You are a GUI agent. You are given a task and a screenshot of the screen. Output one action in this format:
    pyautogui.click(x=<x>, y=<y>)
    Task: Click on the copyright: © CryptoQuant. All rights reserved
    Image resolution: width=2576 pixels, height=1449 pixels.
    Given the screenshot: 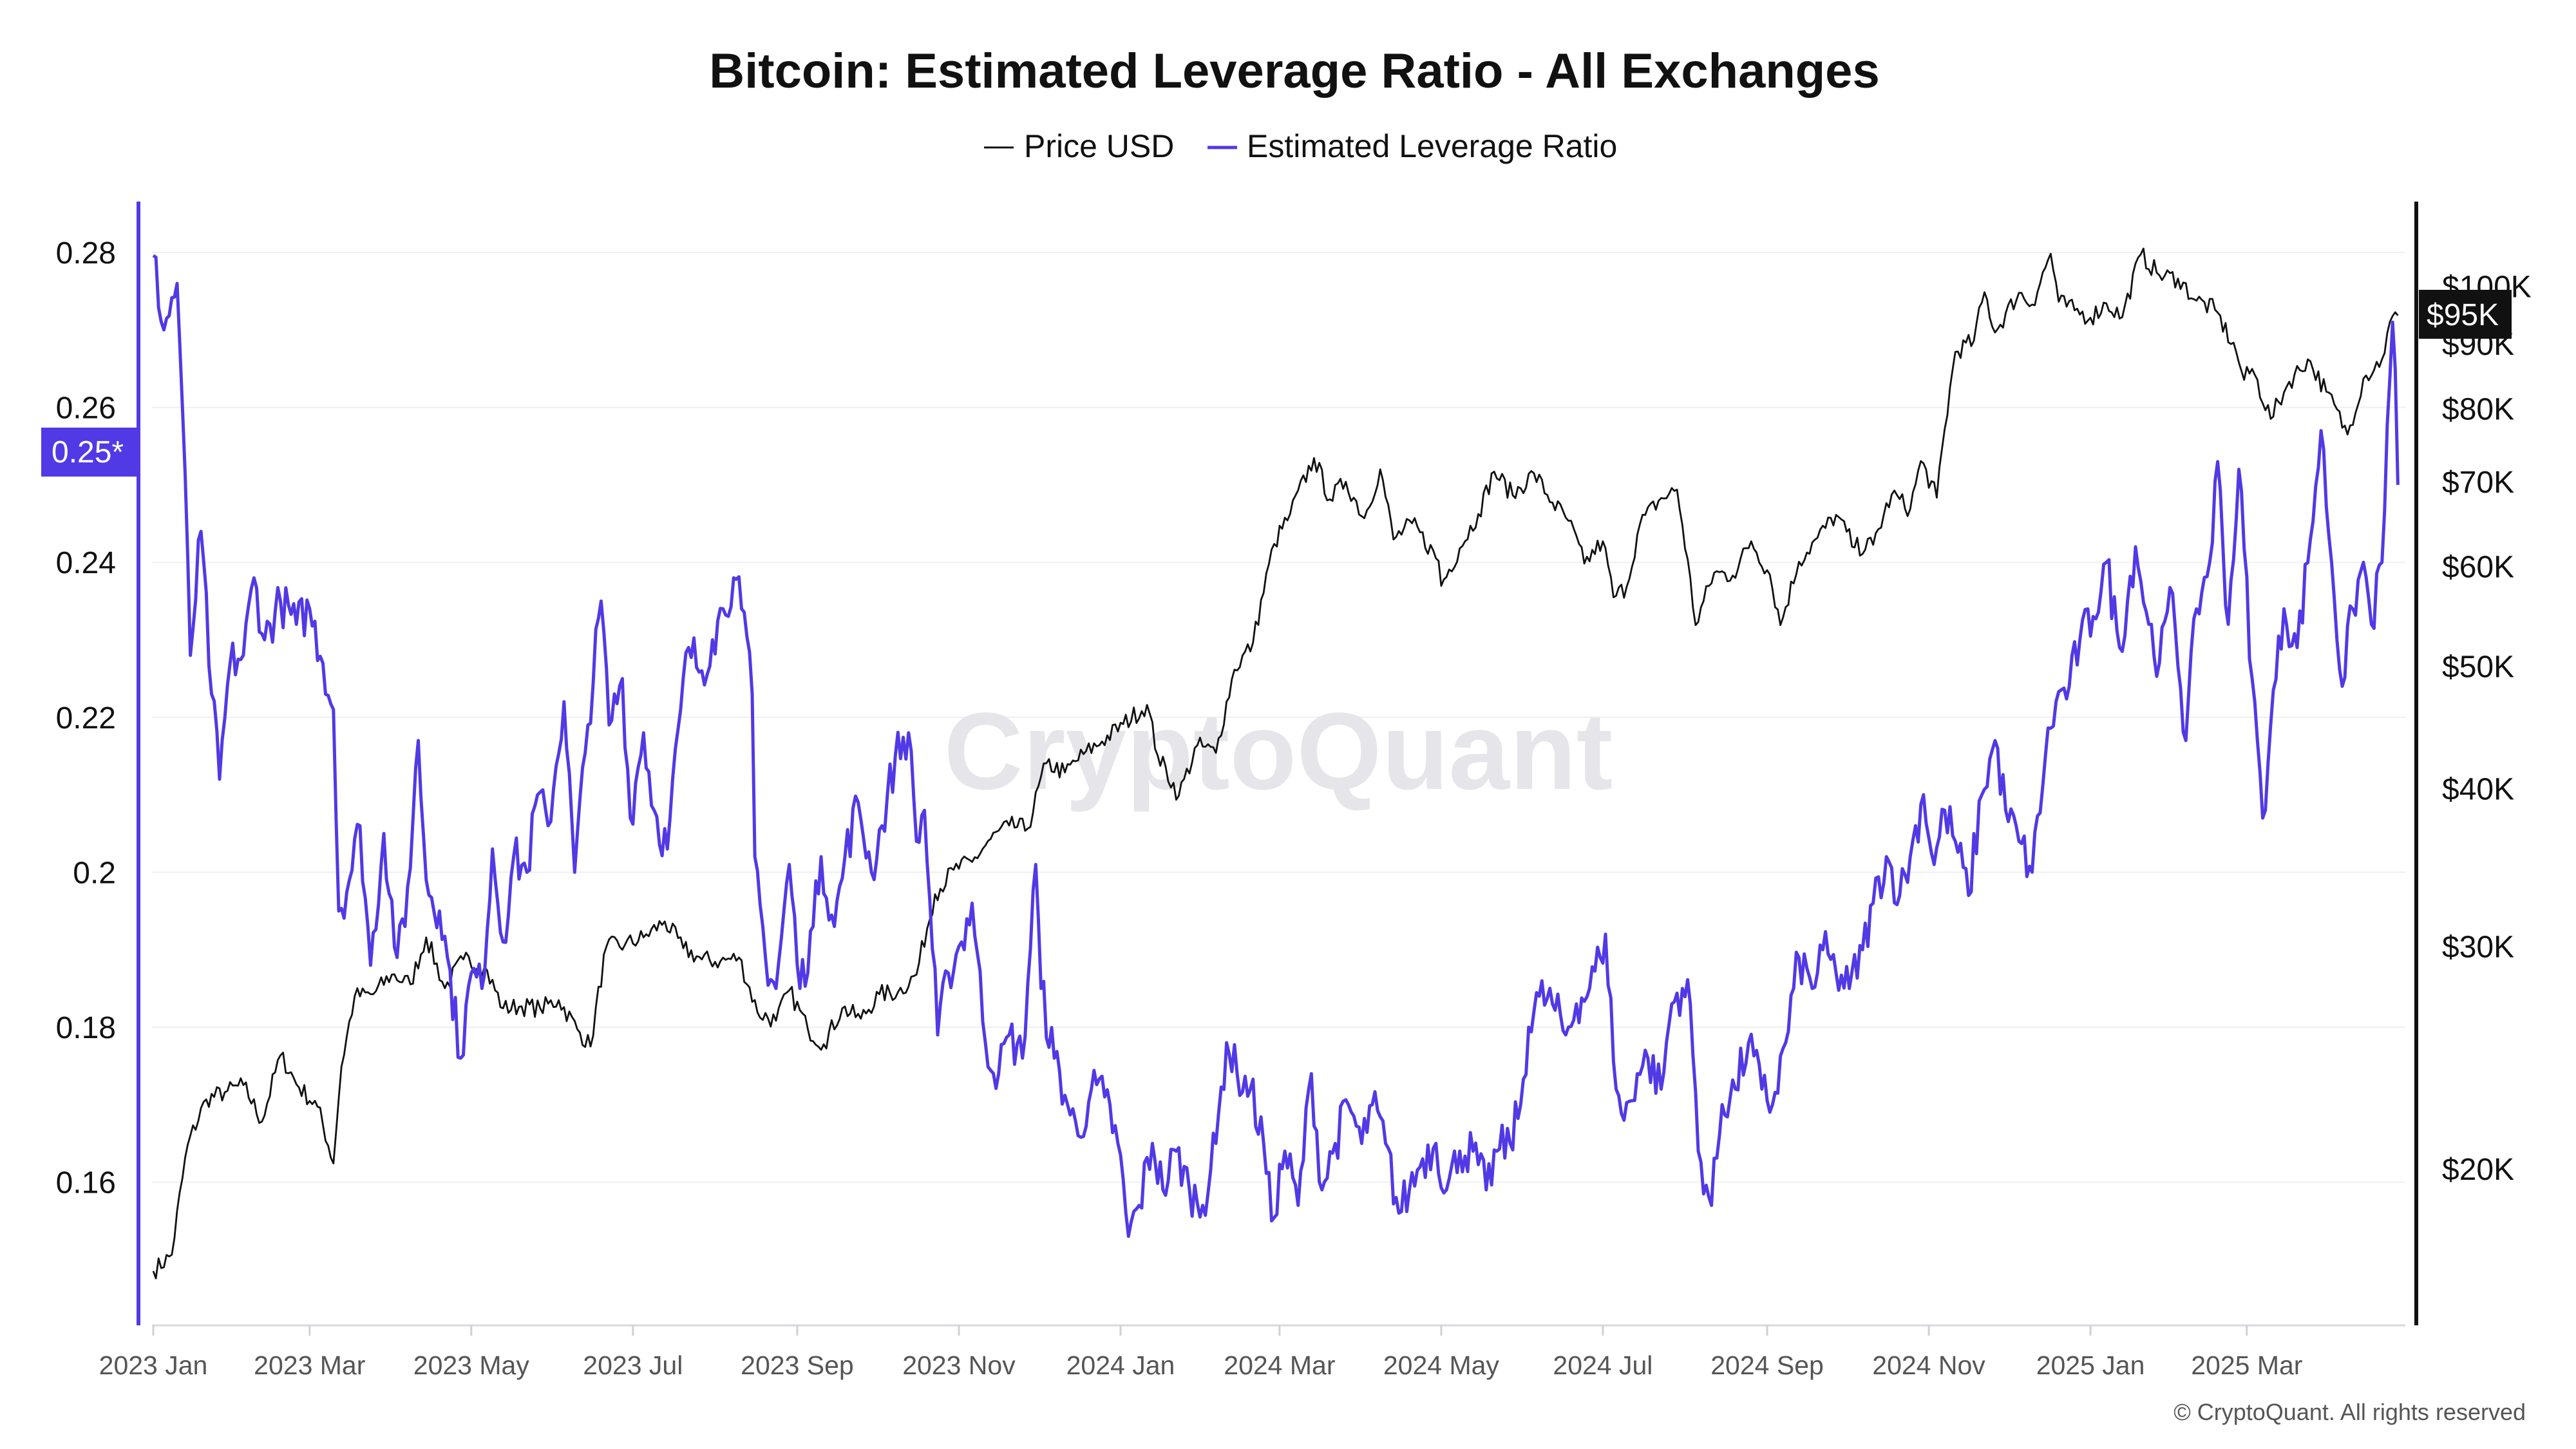 What is the action you would take?
    pyautogui.click(x=2350, y=1412)
    